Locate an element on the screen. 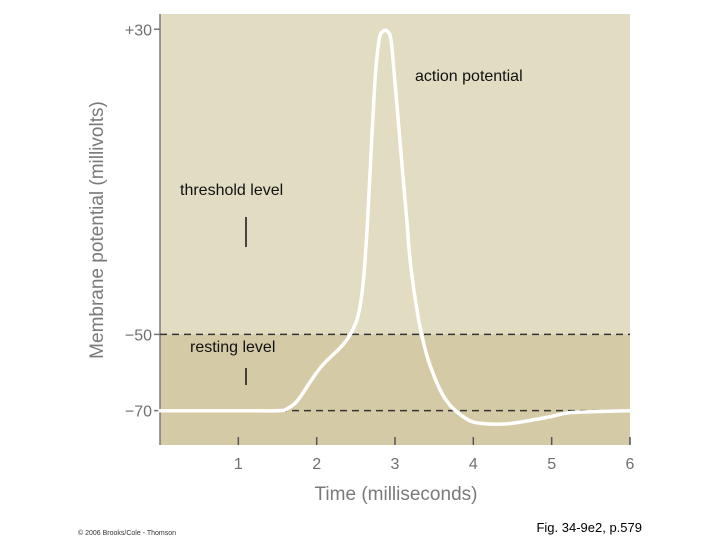 Image resolution: width=720 pixels, height=540 pixels. x-tick-label-2: 2 is located at coordinates (316, 464).